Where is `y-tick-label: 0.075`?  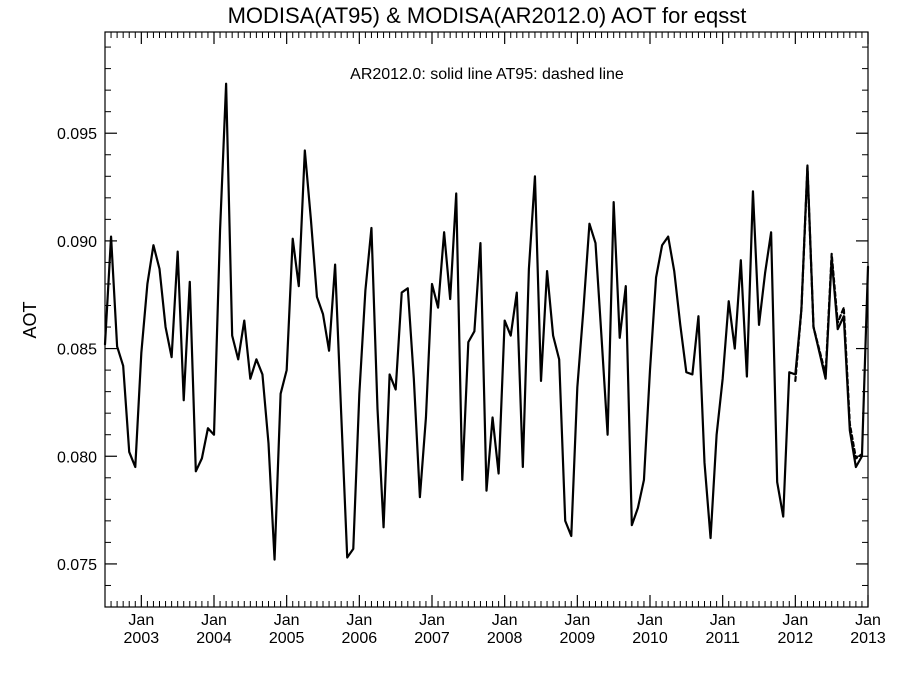
y-tick-label: 0.075 is located at coordinates (77, 565).